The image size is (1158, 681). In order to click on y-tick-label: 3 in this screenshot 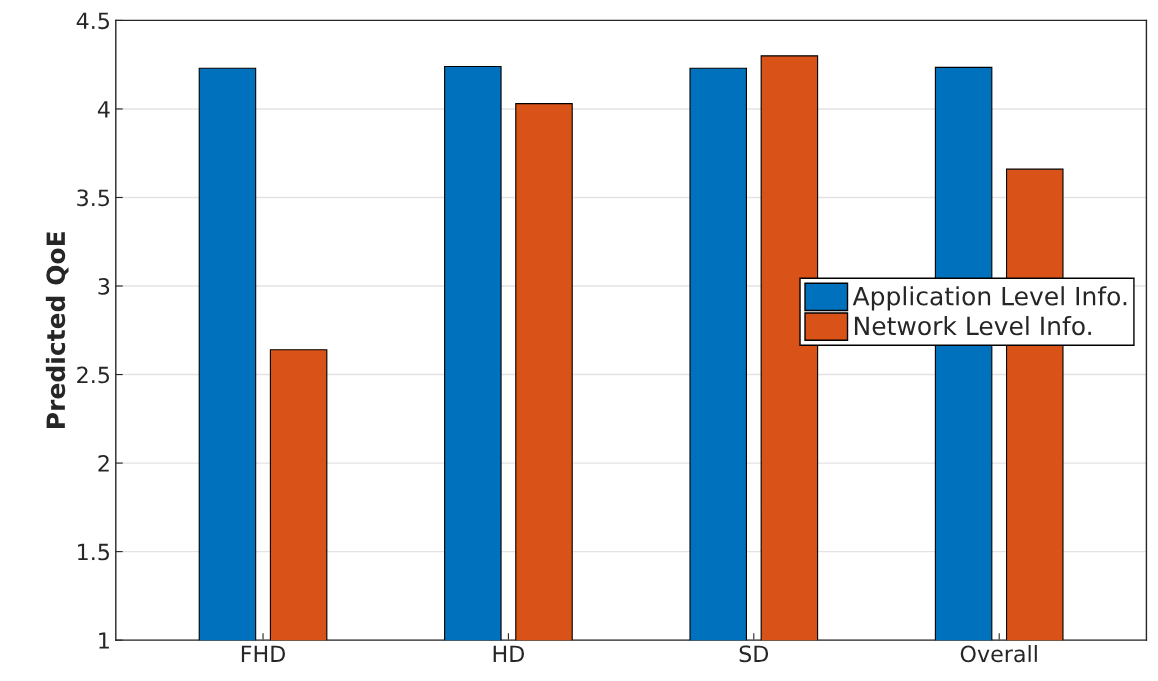, I will do `click(104, 286)`.